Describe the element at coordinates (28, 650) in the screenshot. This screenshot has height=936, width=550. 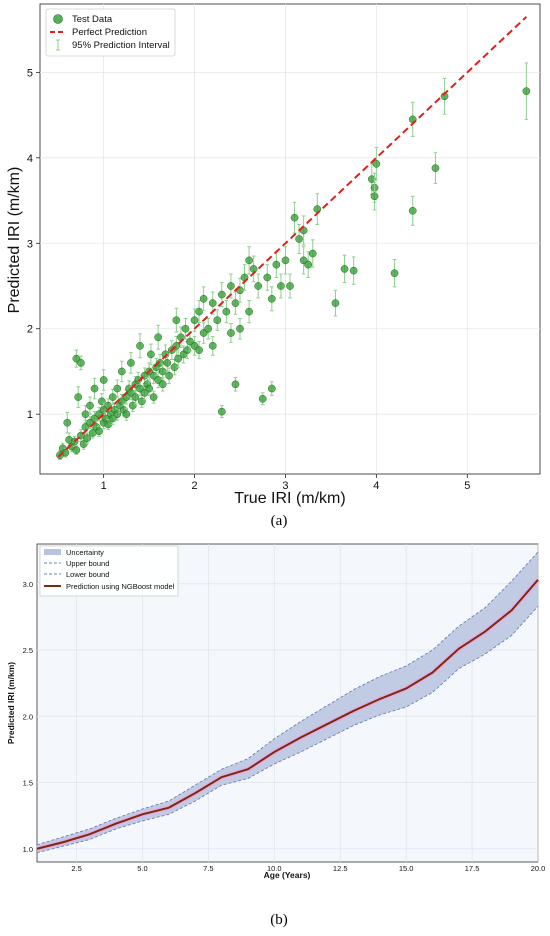
I see `y-tick-label: 2.5` at that location.